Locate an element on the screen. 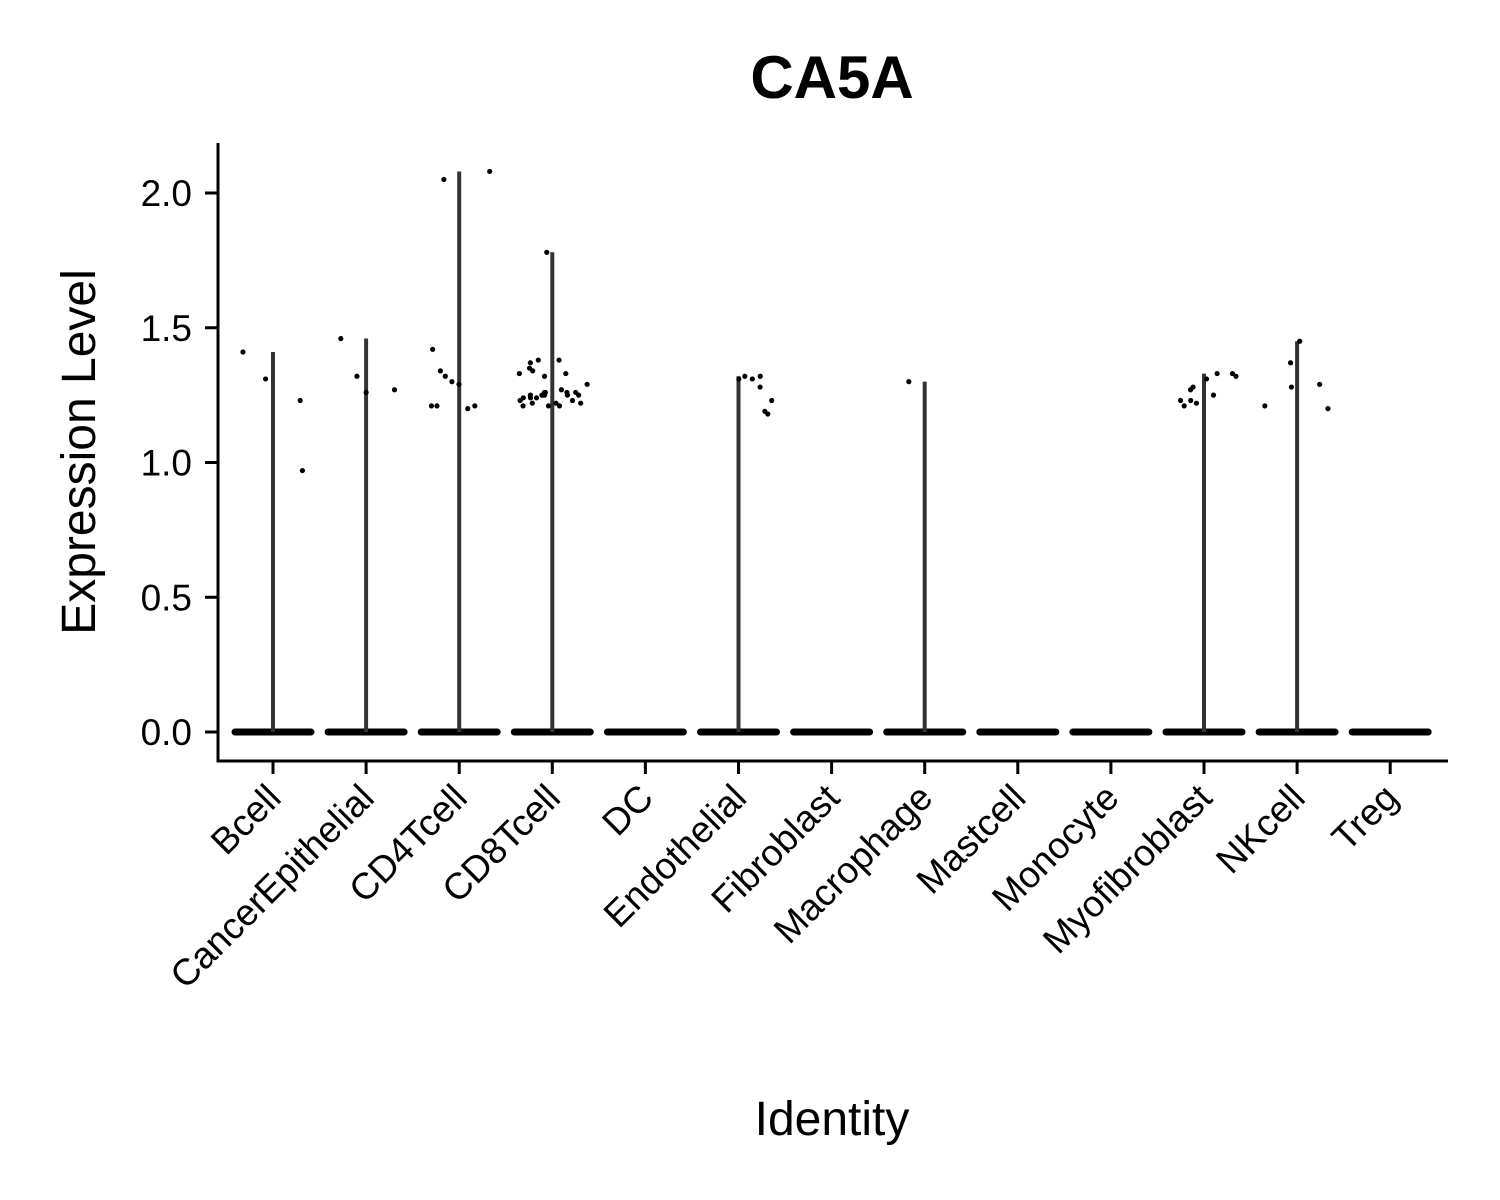 The width and height of the screenshot is (1500, 1200). violin-cd4-tcell is located at coordinates (459, 453).